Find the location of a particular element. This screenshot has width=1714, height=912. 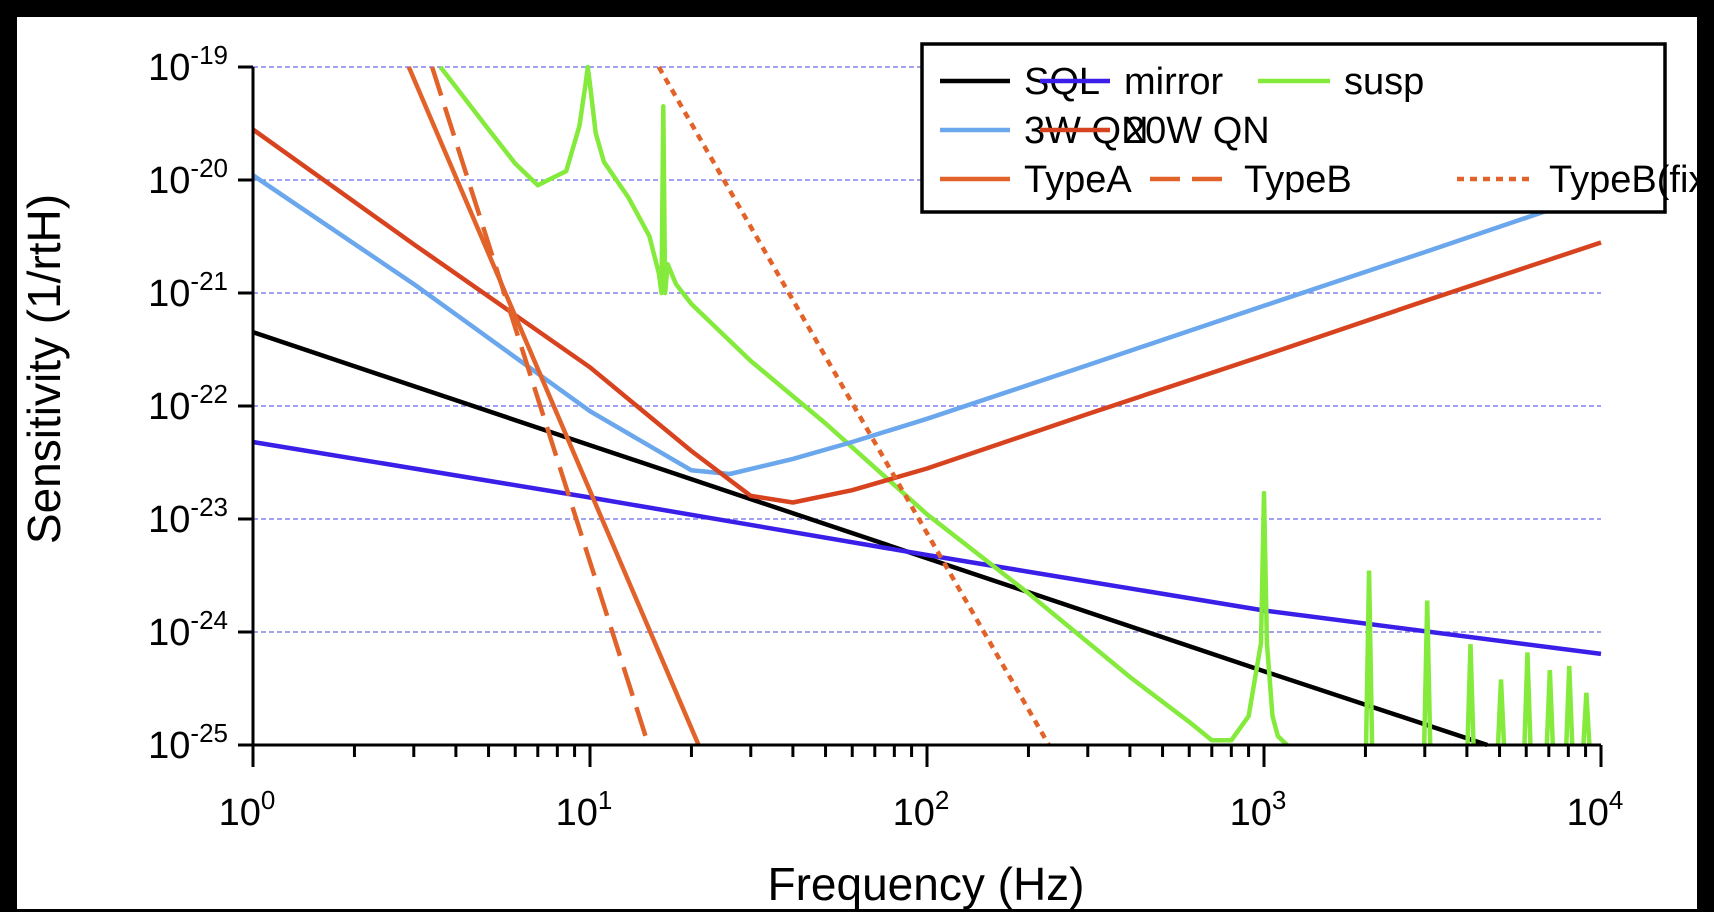

legend-label: 20W QN is located at coordinates (1197, 131).